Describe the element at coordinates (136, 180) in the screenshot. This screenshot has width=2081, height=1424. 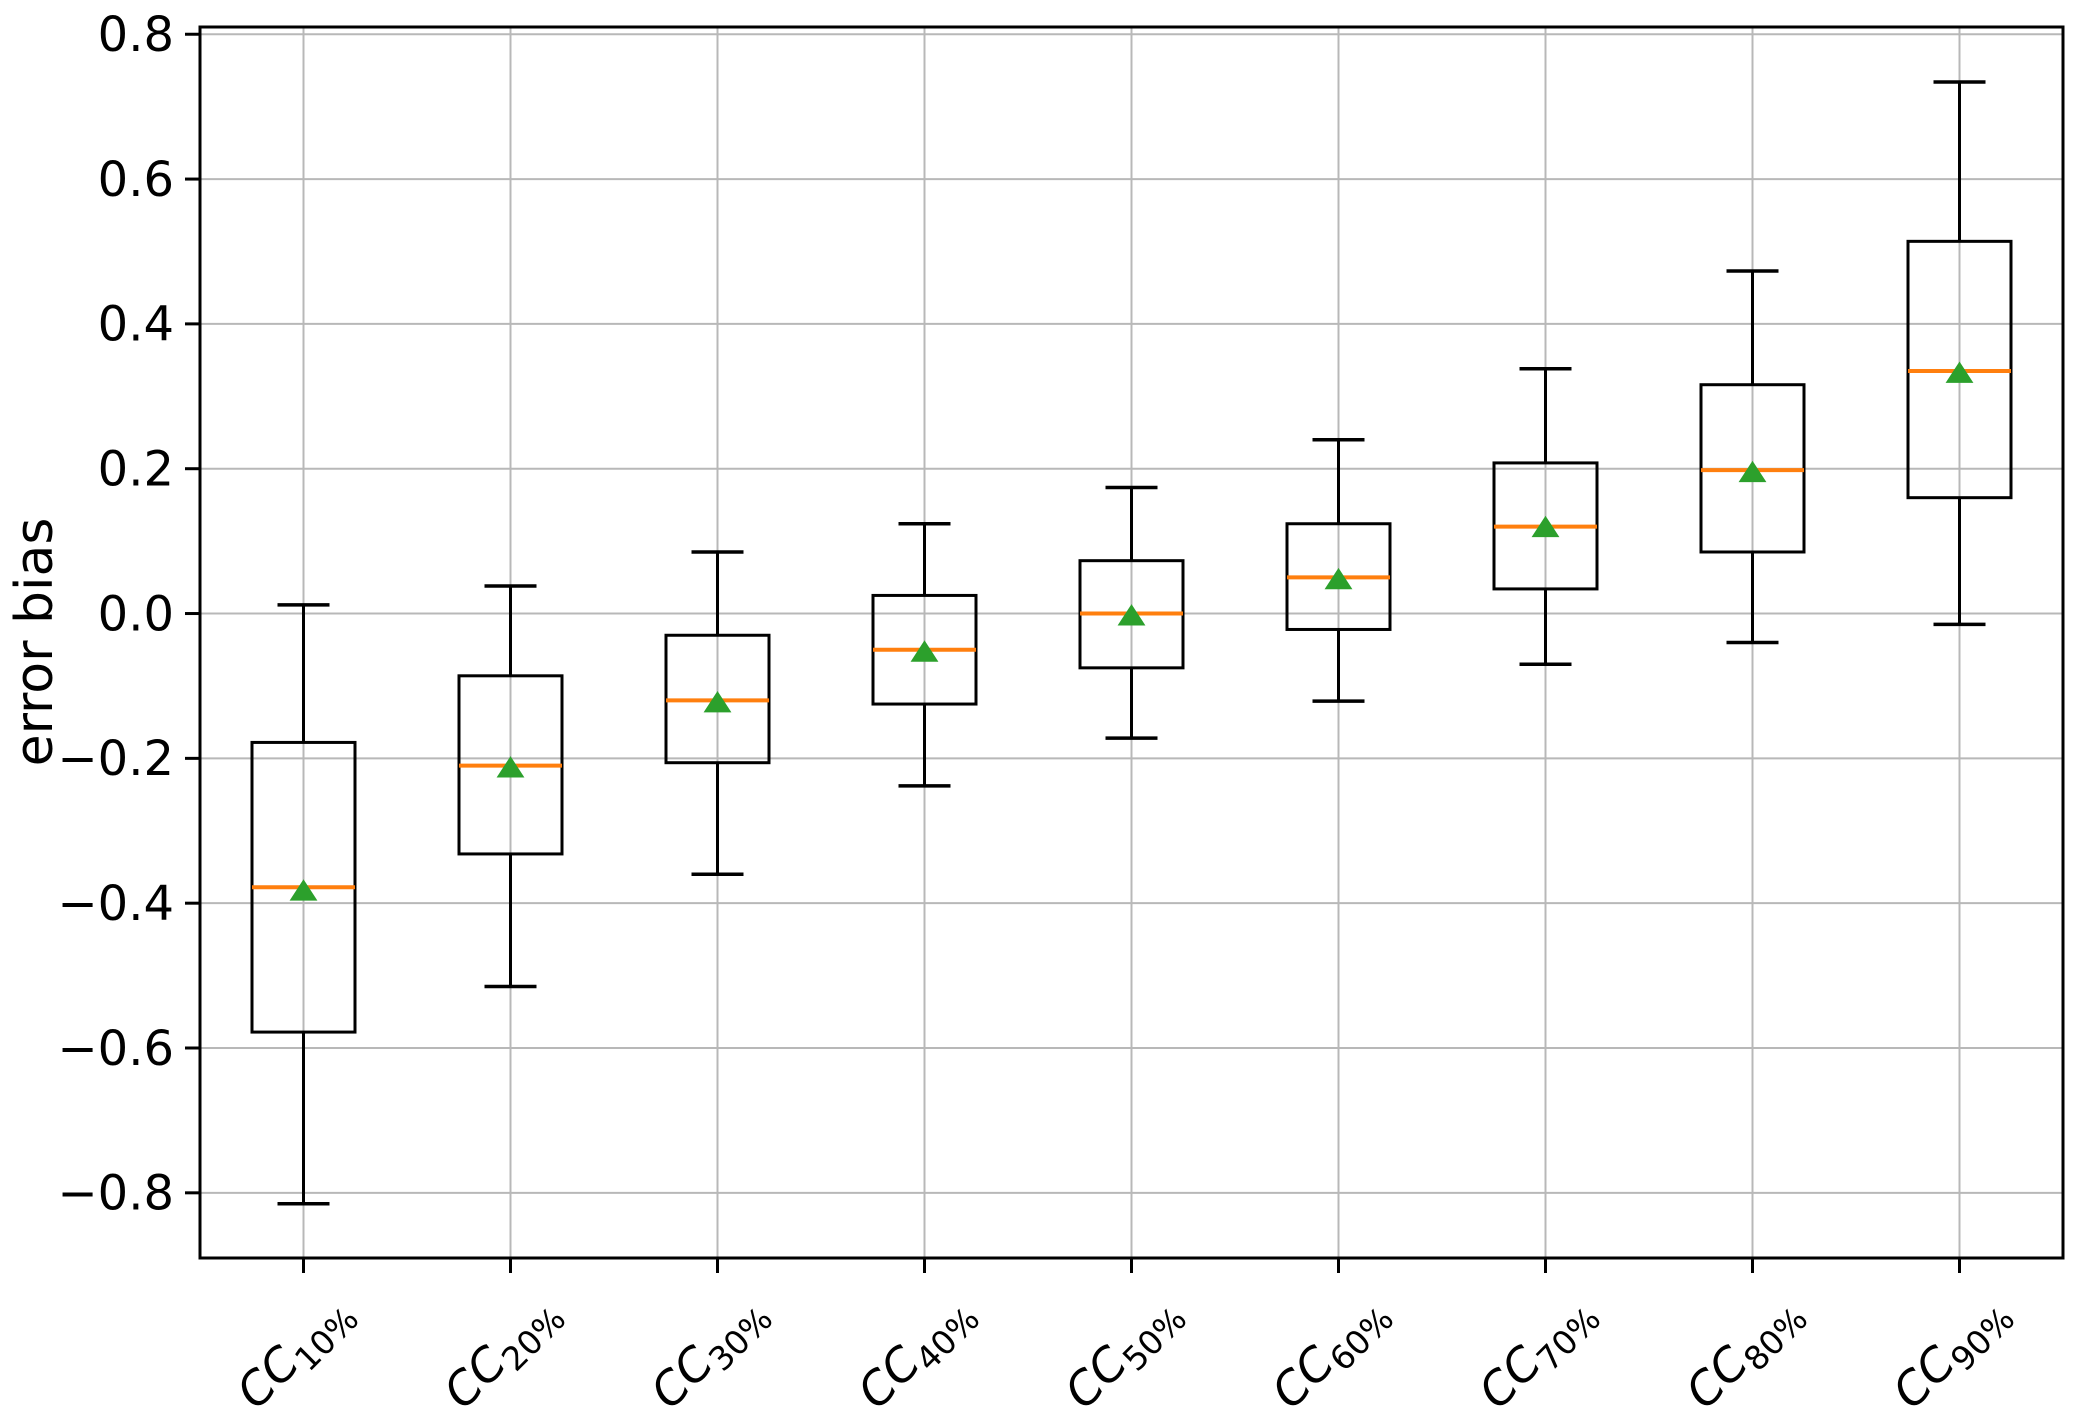
I see `y-tick-label: 0.6` at that location.